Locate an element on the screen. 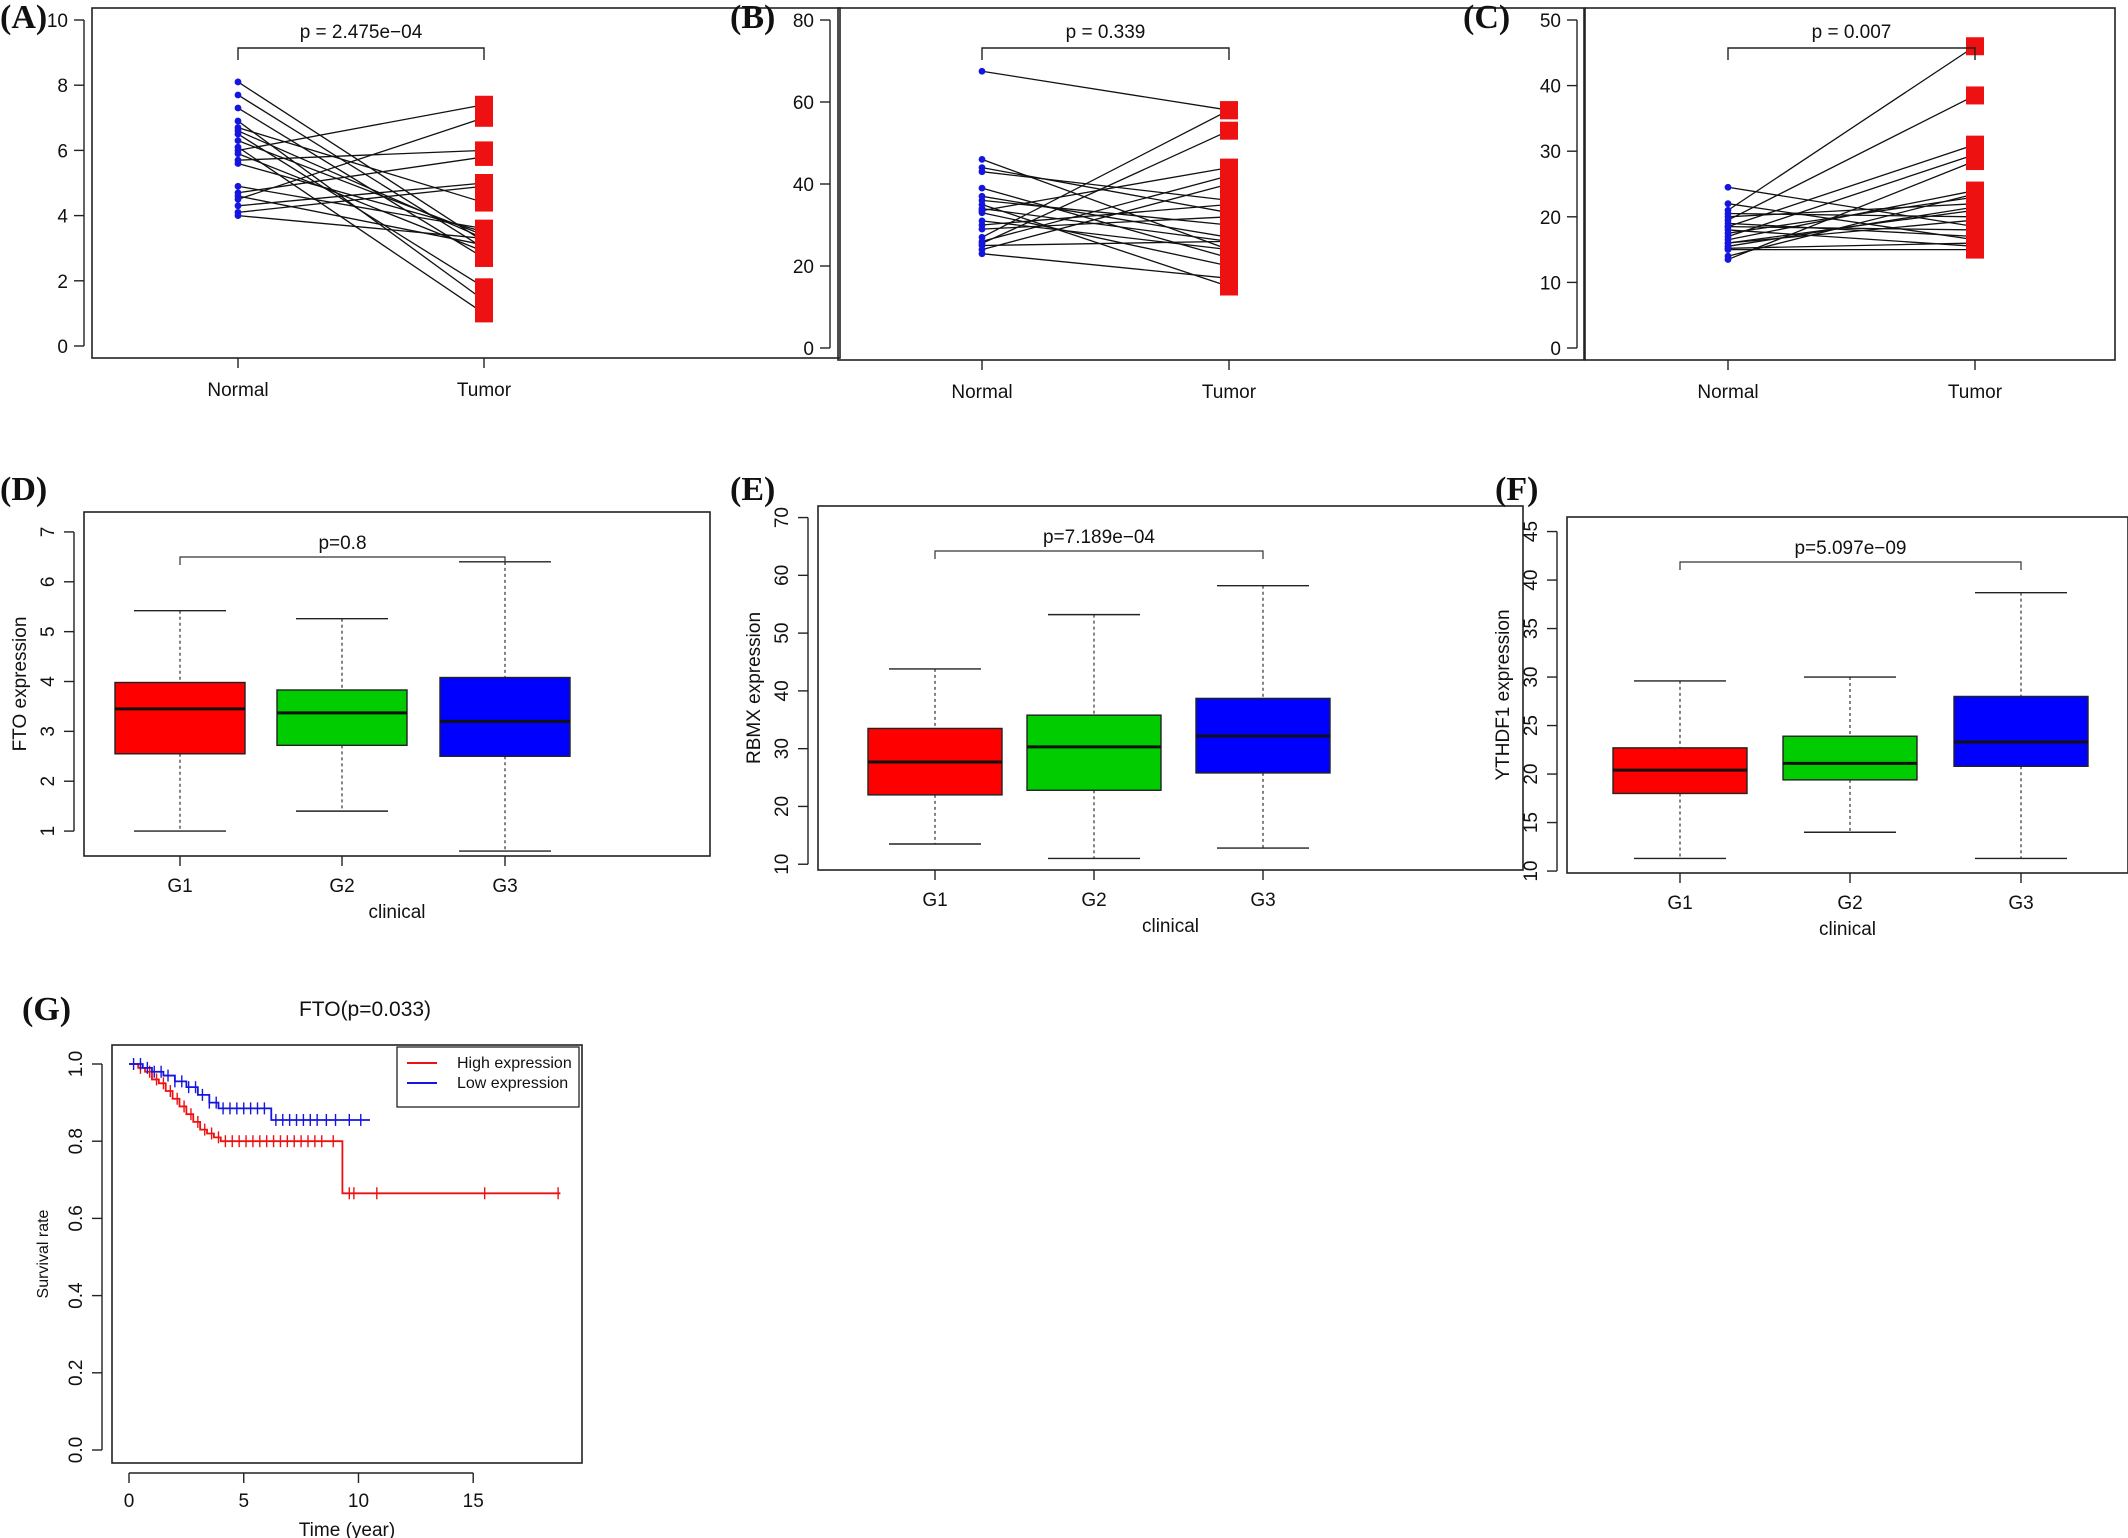 This screenshot has height=1538, width=2128. y-tick-label: 7 is located at coordinates (48, 532).